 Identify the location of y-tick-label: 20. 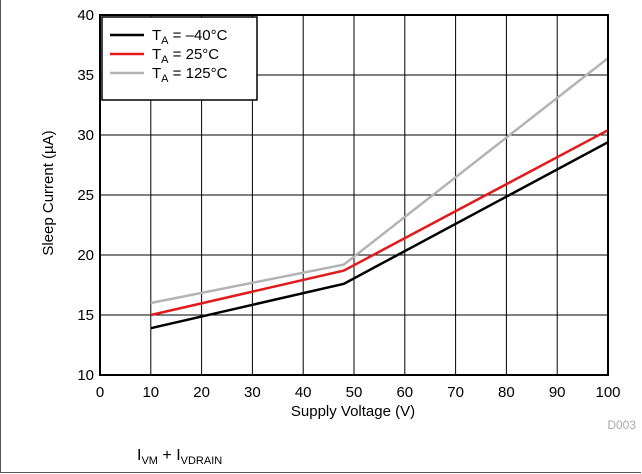
(85, 255).